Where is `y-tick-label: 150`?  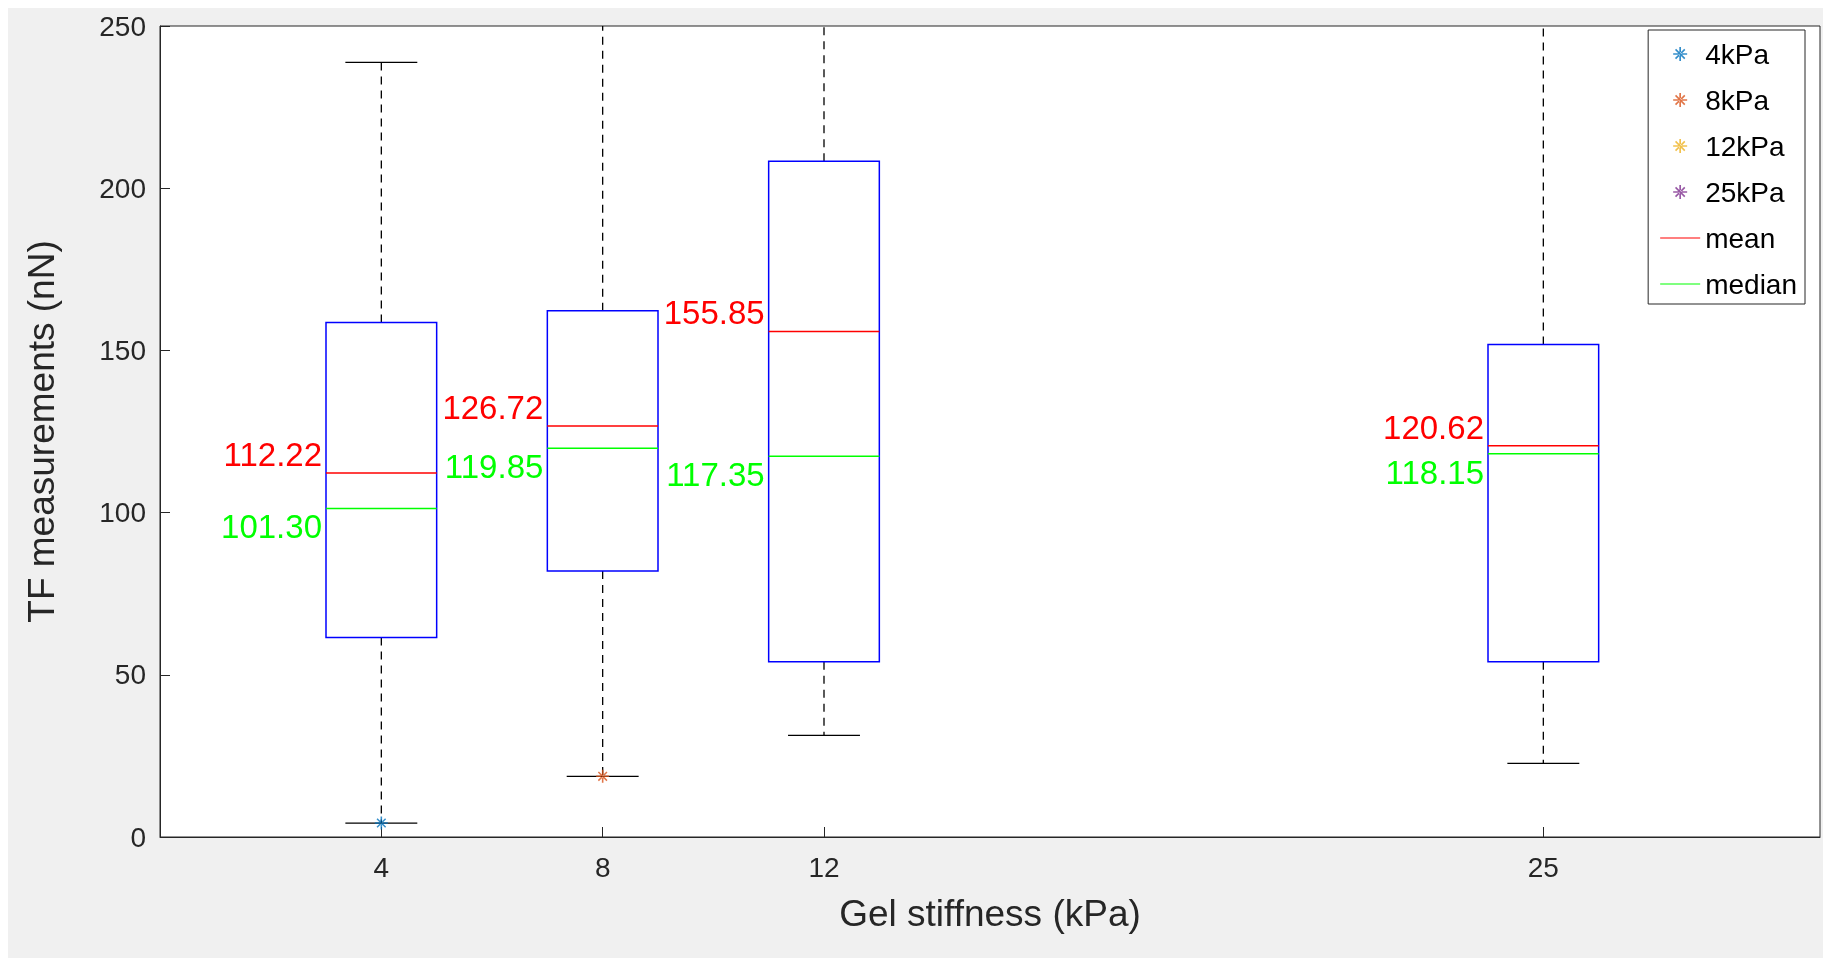 y-tick-label: 150 is located at coordinates (122, 350).